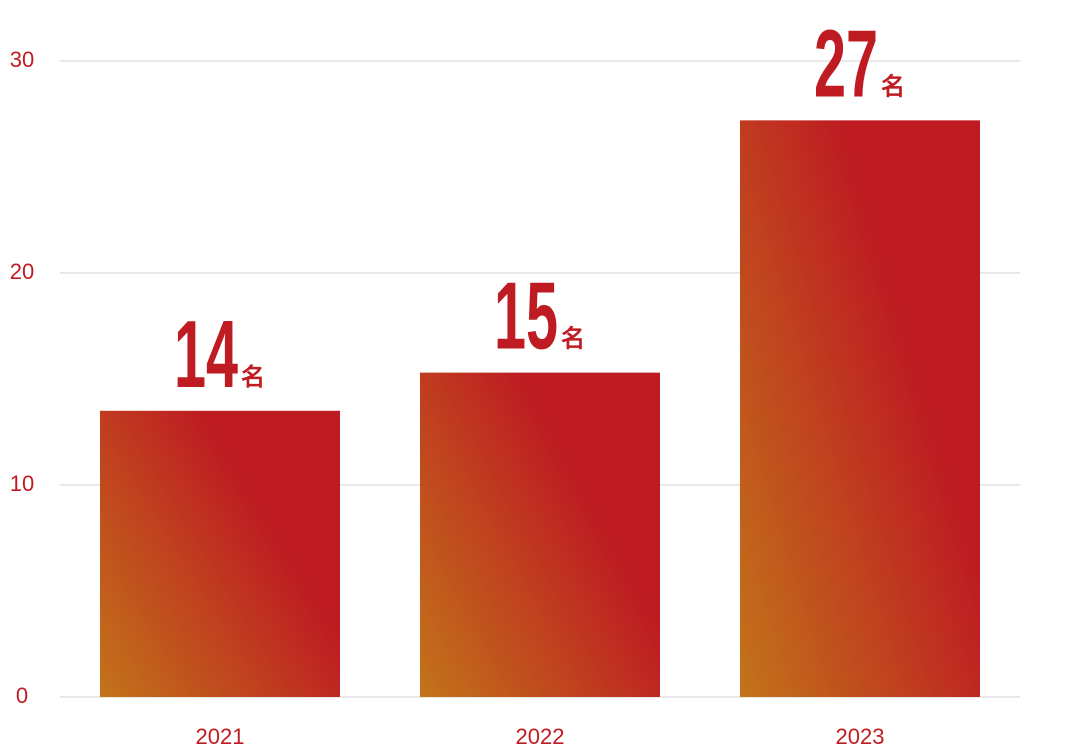  Describe the element at coordinates (860, 736) in the screenshot. I see `x-tick-label: 2023` at that location.